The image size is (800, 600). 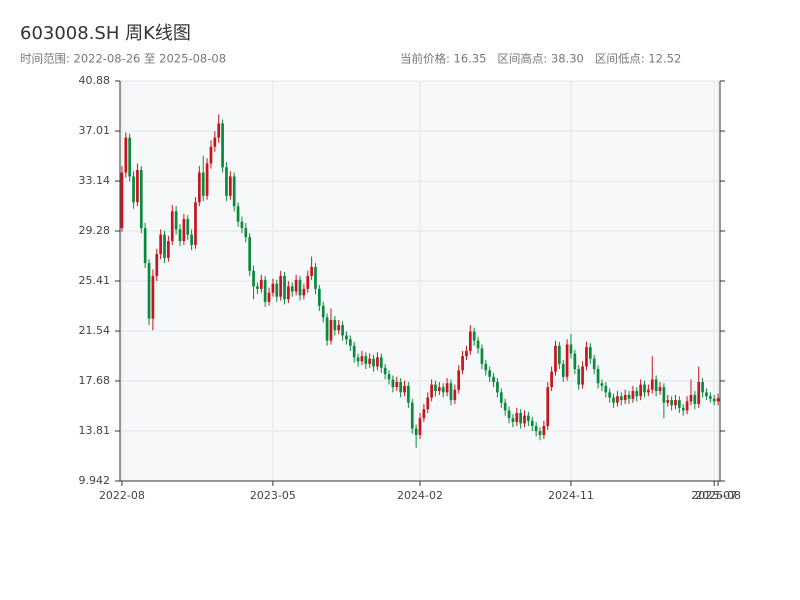 What do you see at coordinates (105, 33) in the screenshot?
I see `chart-title: 603008.SH 周K线图` at bounding box center [105, 33].